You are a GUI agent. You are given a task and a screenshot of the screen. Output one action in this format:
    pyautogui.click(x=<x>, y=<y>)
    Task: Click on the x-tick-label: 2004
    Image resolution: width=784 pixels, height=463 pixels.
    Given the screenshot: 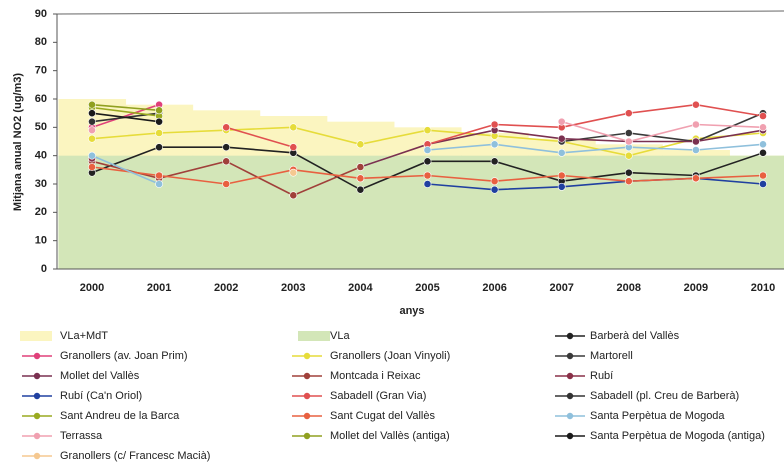 What is the action you would take?
    pyautogui.click(x=360, y=288)
    